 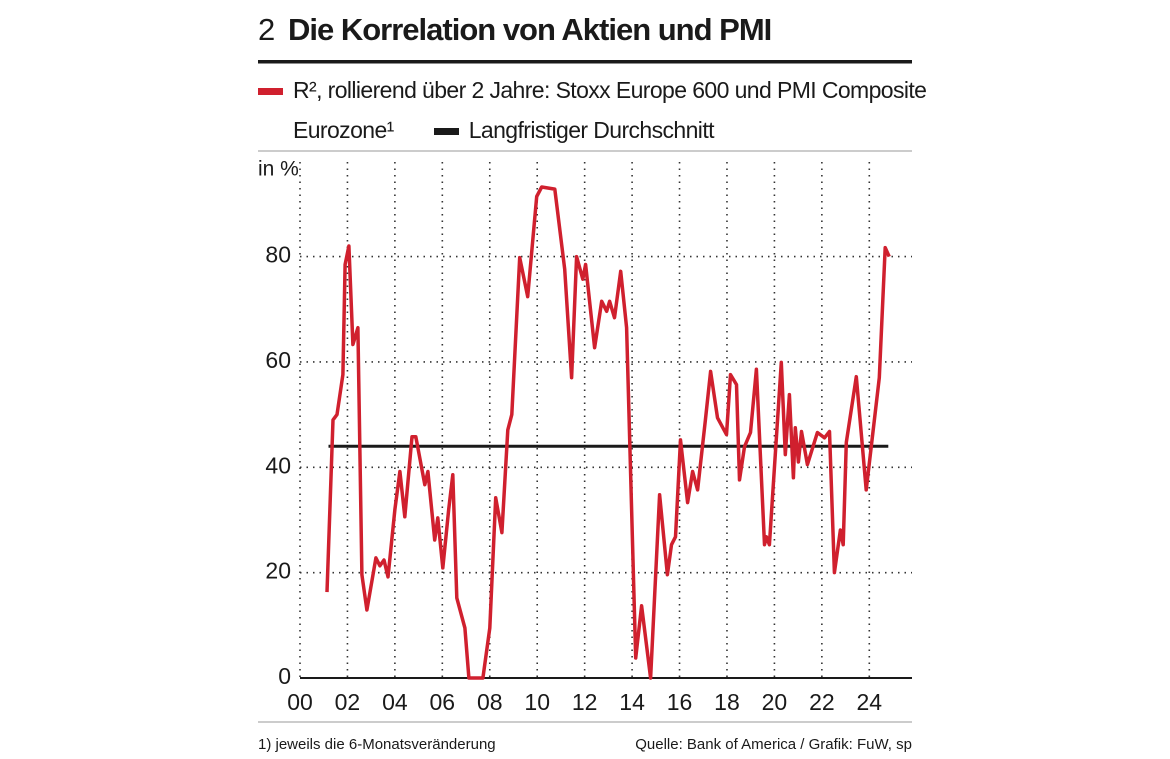 I want to click on x-tick-label: 18, so click(x=727, y=702).